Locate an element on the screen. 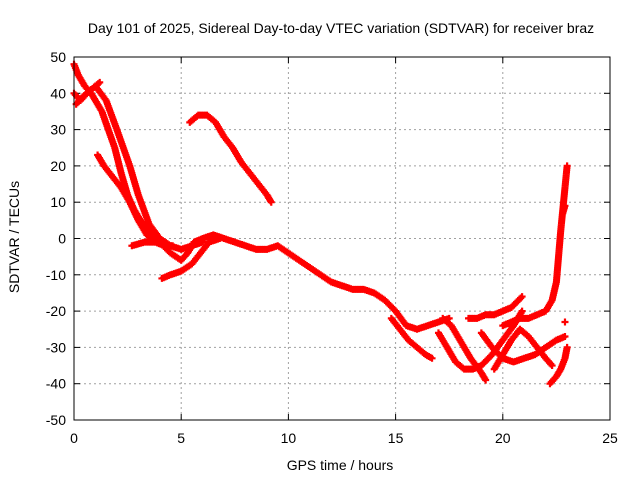 The width and height of the screenshot is (640, 480). y-tick-label: -20 is located at coordinates (56, 311).